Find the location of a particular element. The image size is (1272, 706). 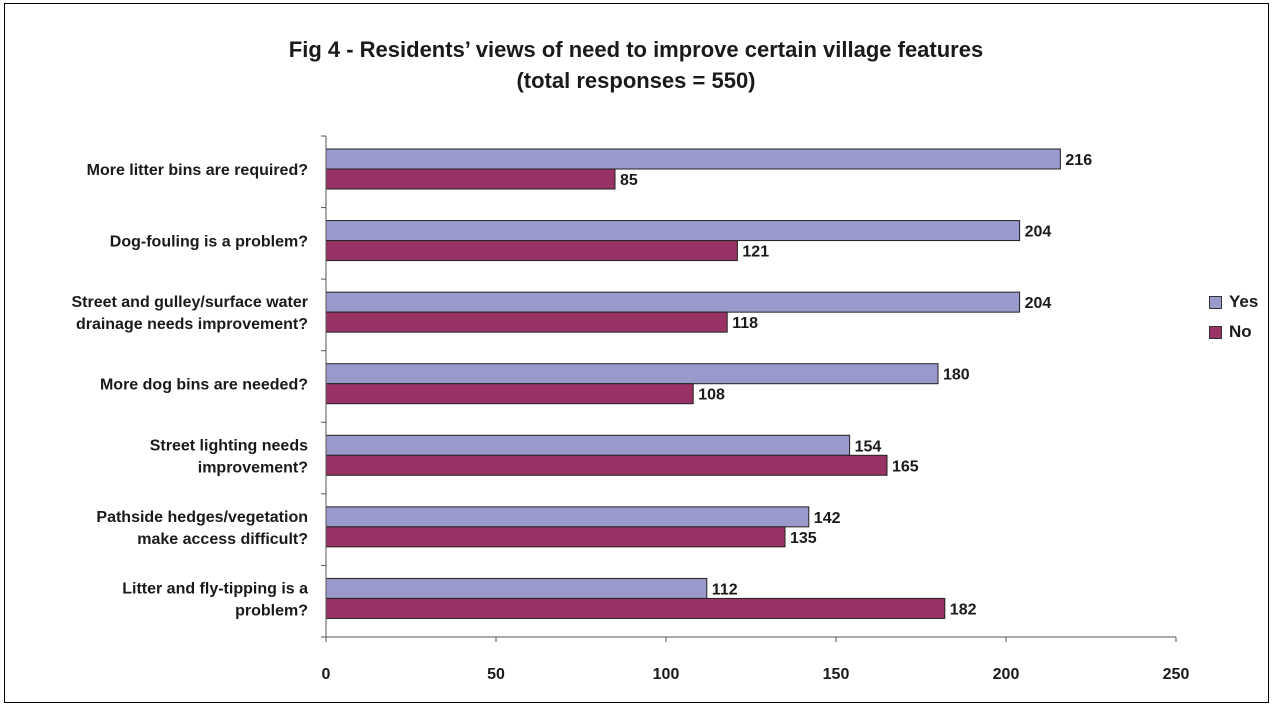

data-label-no-6: 182 is located at coordinates (963, 609).